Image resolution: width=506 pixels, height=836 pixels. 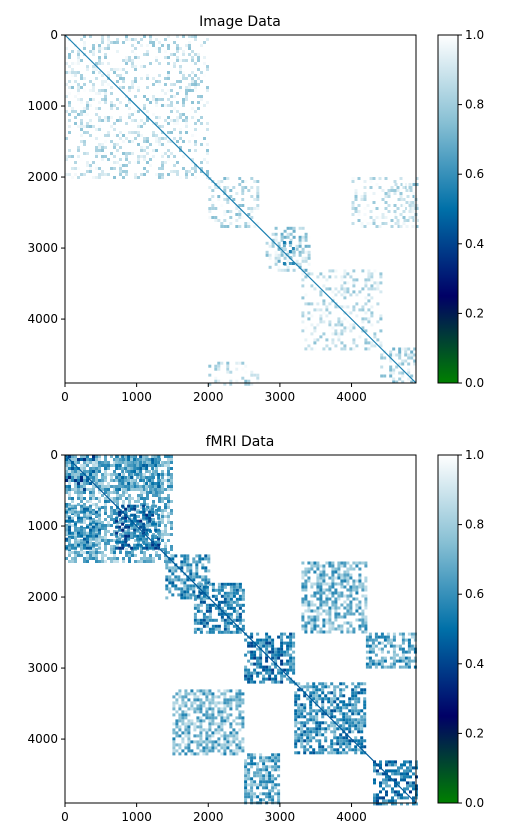 I want to click on chart-title: Image Data, so click(x=240, y=22).